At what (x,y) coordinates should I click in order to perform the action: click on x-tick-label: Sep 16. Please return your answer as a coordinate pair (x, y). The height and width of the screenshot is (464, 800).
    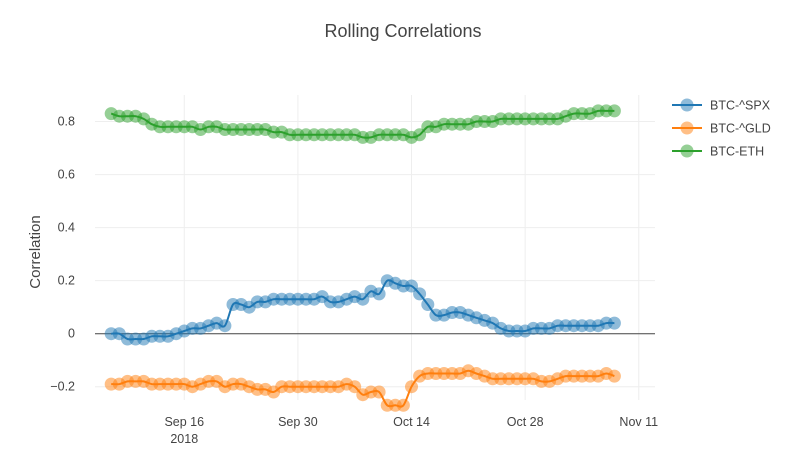
    Looking at the image, I should click on (184, 422).